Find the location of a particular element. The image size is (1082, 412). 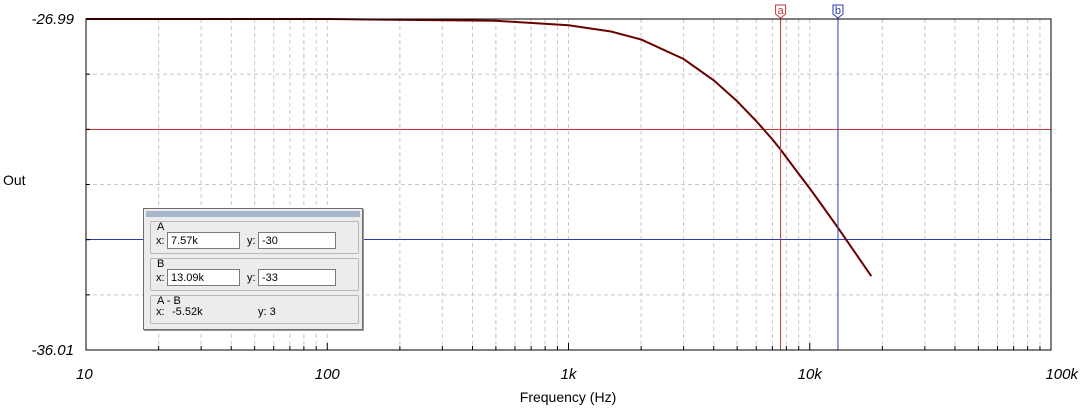

cursor-b-tag-label: b is located at coordinates (838, 11).